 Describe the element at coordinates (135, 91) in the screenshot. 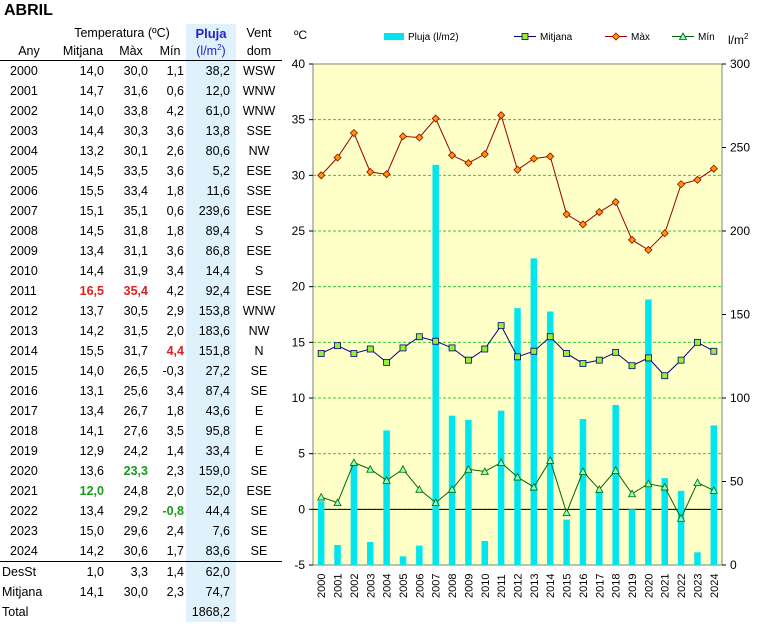

I see `max-temp-cell: 31,6` at that location.